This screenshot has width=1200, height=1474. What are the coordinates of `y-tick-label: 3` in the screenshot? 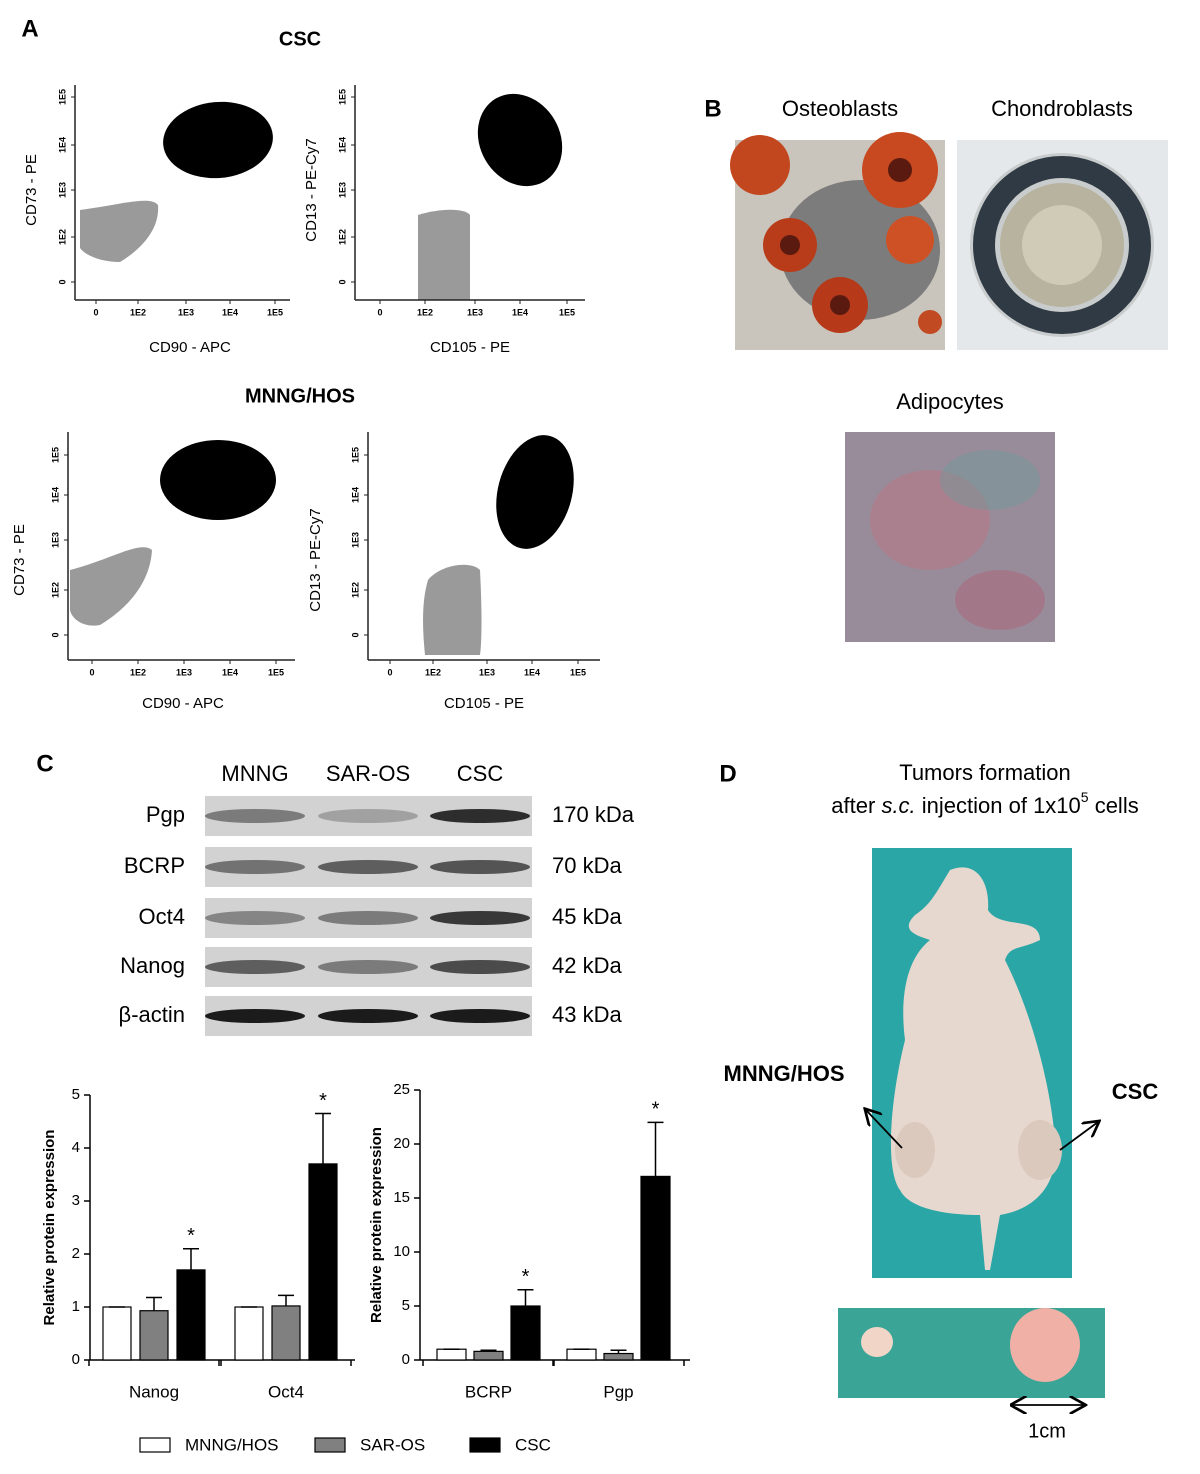 It's located at (76, 1200).